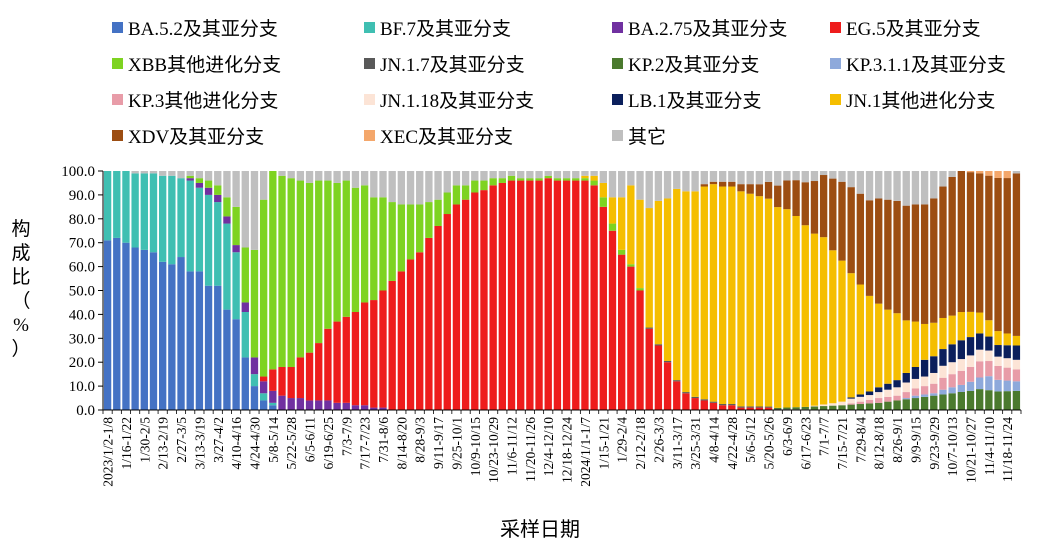  I want to click on x-tick-label: 2024/1/1-1/7, so click(585, 452).